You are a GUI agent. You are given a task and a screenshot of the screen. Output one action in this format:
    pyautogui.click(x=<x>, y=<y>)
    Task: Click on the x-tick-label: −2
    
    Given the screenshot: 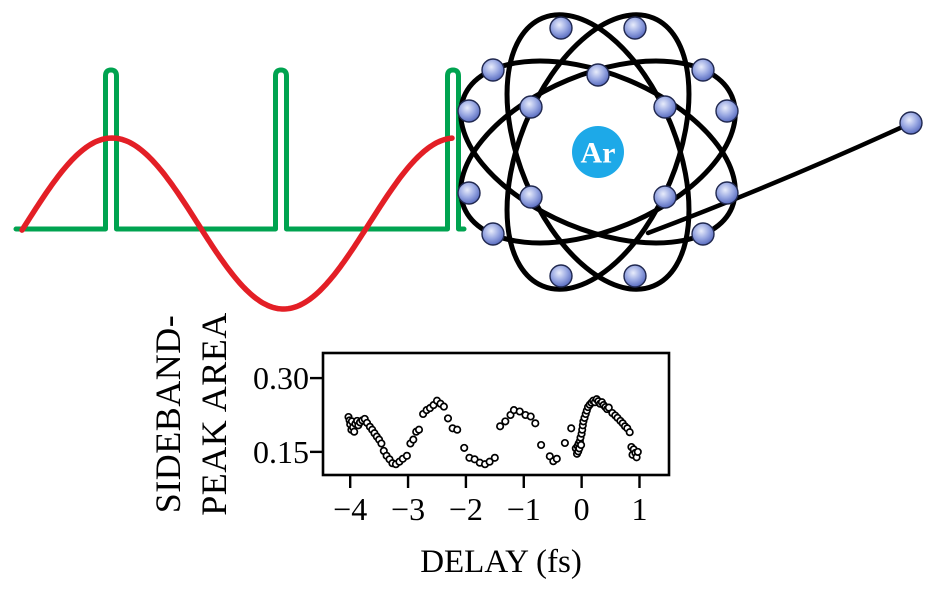 What is the action you would take?
    pyautogui.click(x=465, y=509)
    